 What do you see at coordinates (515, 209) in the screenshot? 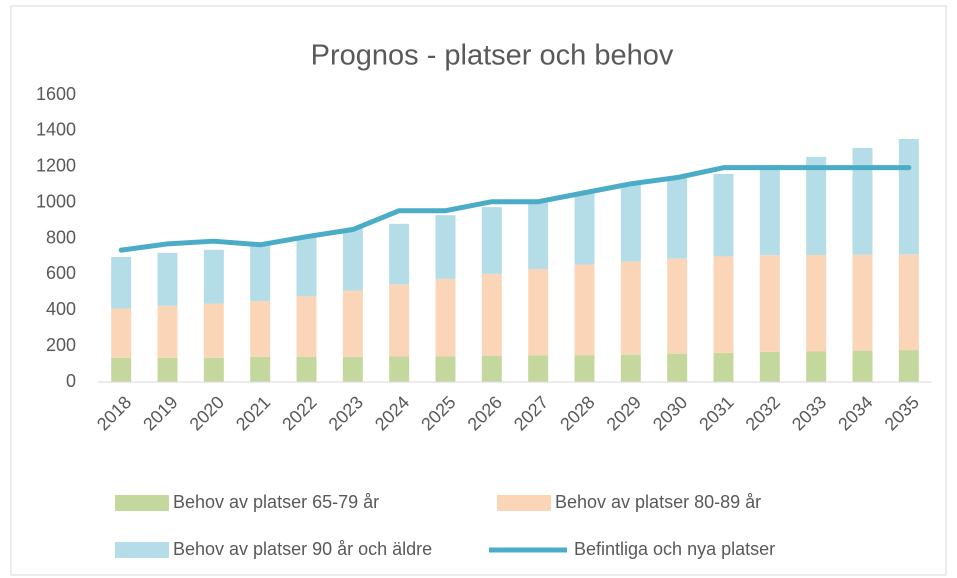
I see `line` at bounding box center [515, 209].